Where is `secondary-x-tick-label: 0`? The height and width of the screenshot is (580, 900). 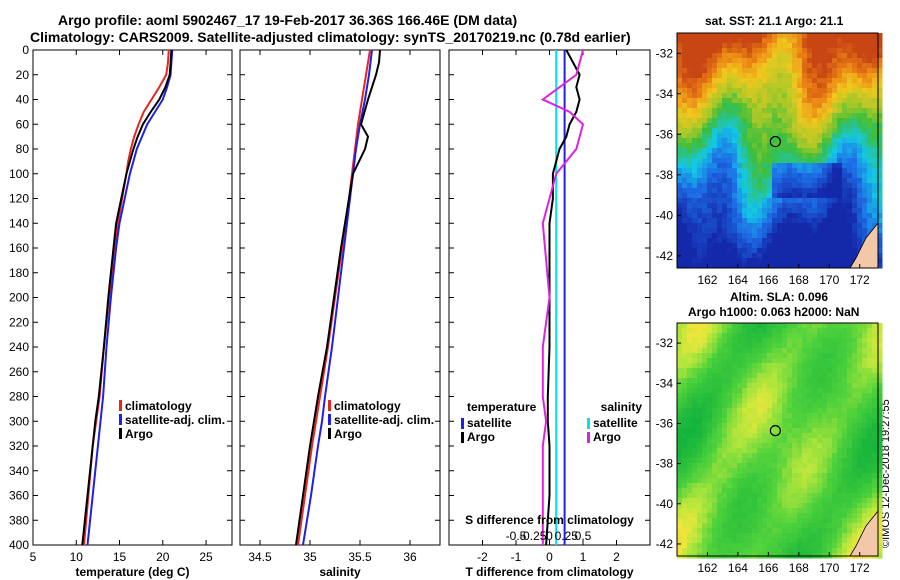
secondary-x-tick-label: 0 is located at coordinates (549, 536).